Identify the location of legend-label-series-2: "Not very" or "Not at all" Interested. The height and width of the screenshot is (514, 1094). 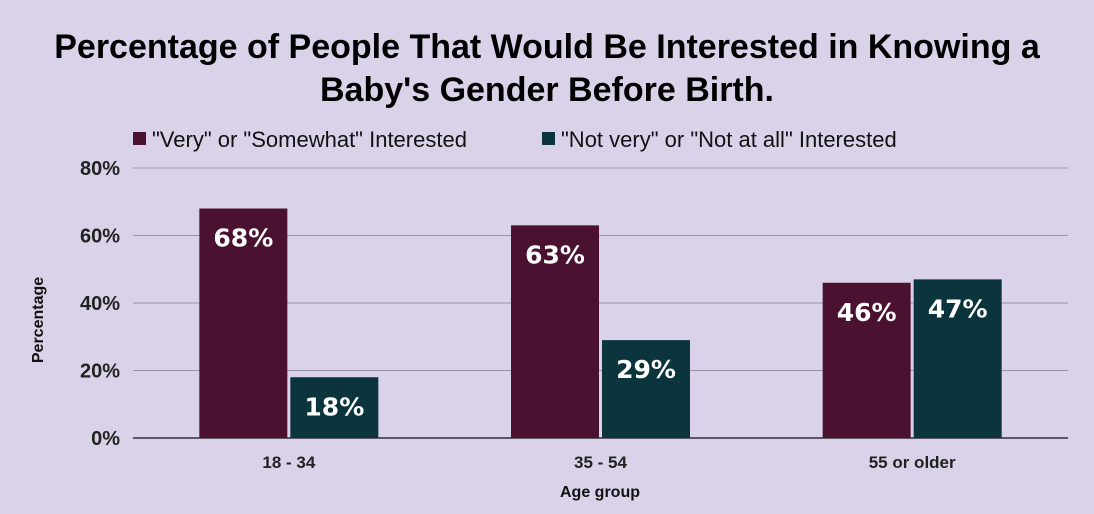
(729, 139).